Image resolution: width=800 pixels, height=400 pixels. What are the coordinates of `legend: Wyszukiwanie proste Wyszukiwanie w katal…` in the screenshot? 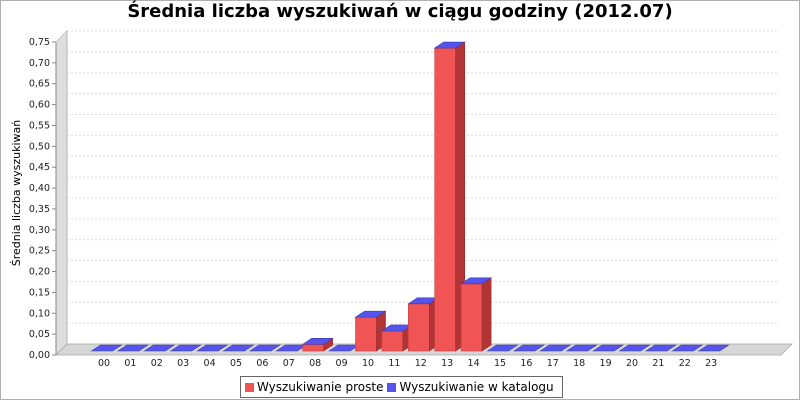 It's located at (401, 387).